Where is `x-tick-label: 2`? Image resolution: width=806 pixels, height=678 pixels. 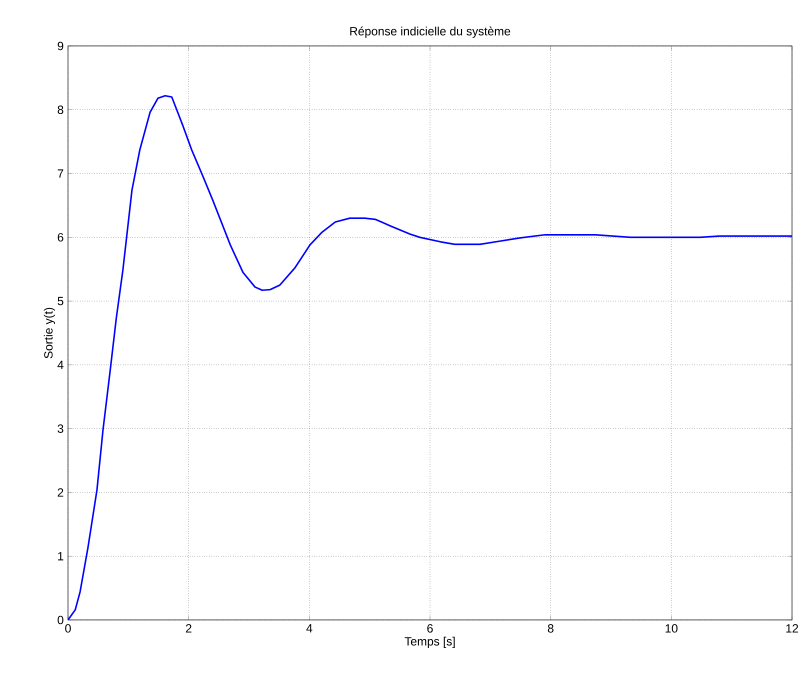 x-tick-label: 2 is located at coordinates (189, 628).